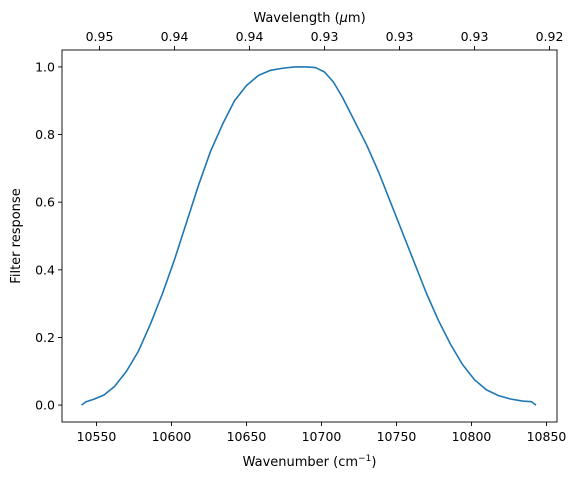 The image size is (575, 480). Describe the element at coordinates (45, 202) in the screenshot. I see `y-tick-label: 0.6` at that location.